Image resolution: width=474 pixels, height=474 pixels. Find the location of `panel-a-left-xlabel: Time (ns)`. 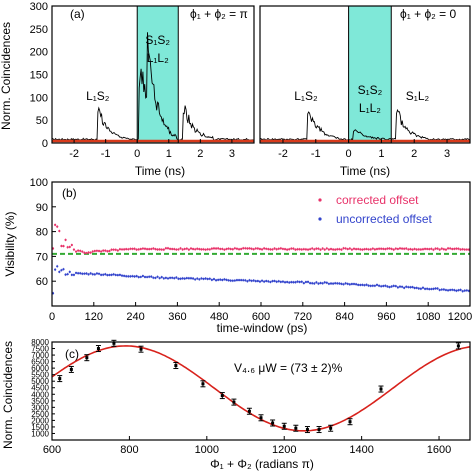

panel-a-left-xlabel: Time (ns) is located at coordinates (160, 171).